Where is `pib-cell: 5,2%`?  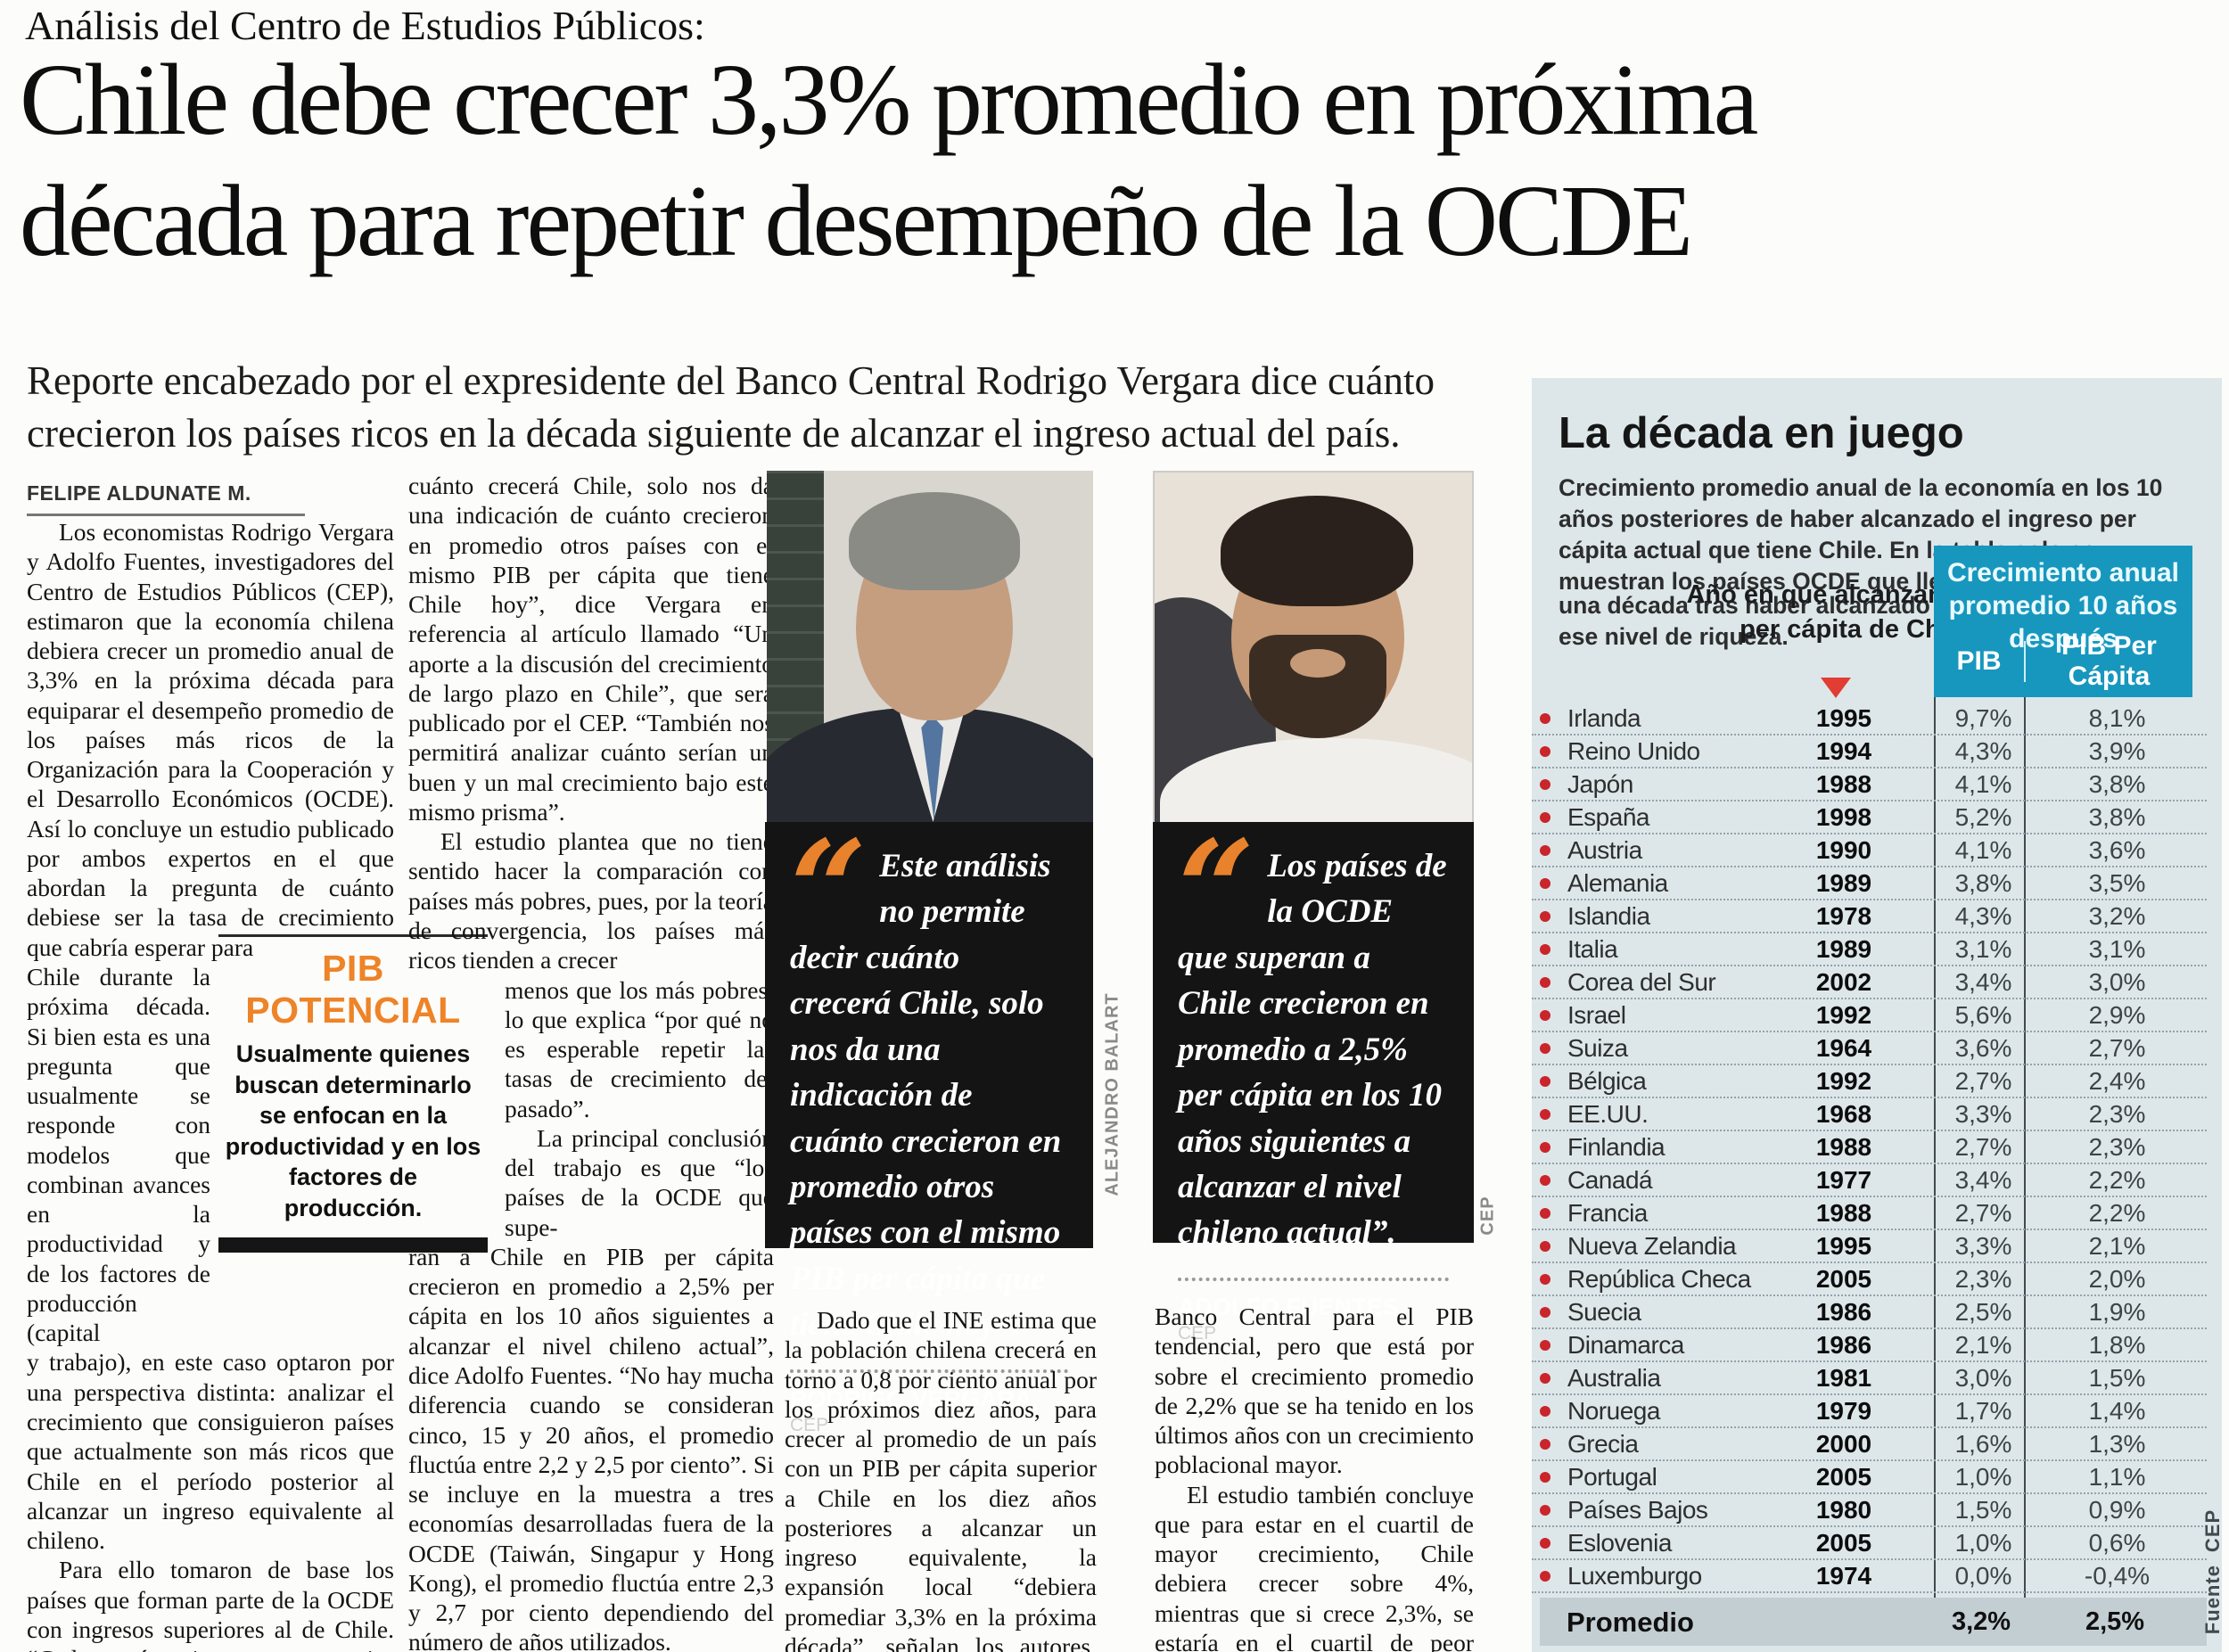
pib-cell: 5,2% is located at coordinates (1983, 817).